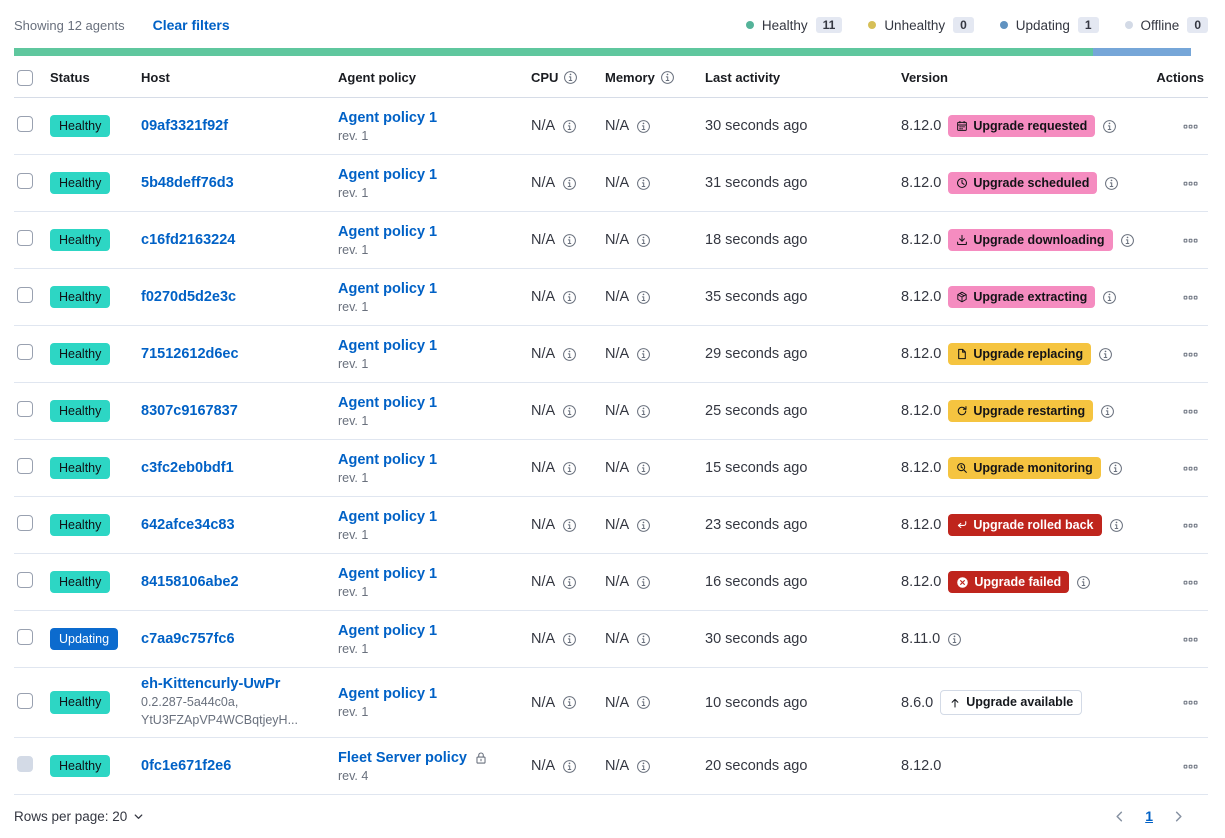  I want to click on memory-cell: N/A, so click(655, 525).